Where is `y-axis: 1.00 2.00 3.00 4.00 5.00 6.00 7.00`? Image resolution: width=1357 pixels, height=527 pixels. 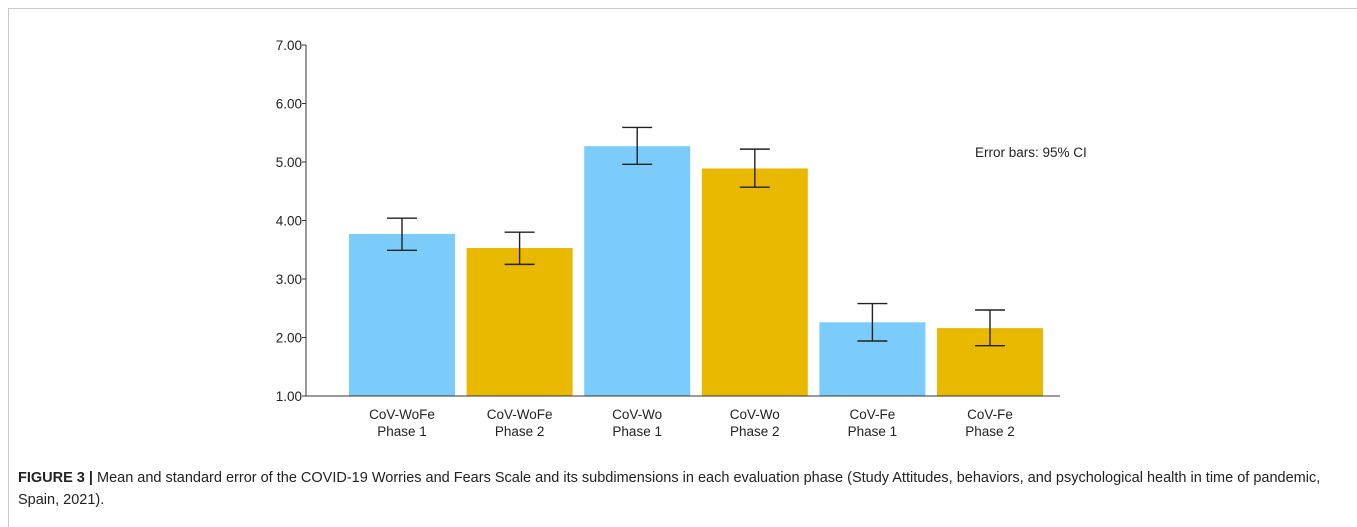
y-axis: 1.00 2.00 3.00 4.00 5.00 6.00 7.00 is located at coordinates (291, 221).